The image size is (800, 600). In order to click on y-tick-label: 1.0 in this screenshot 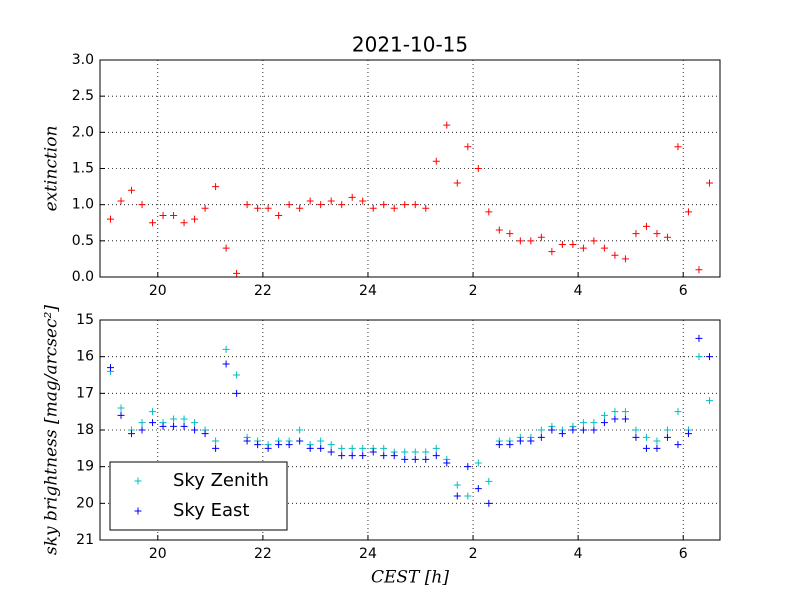, I will do `click(83, 205)`.